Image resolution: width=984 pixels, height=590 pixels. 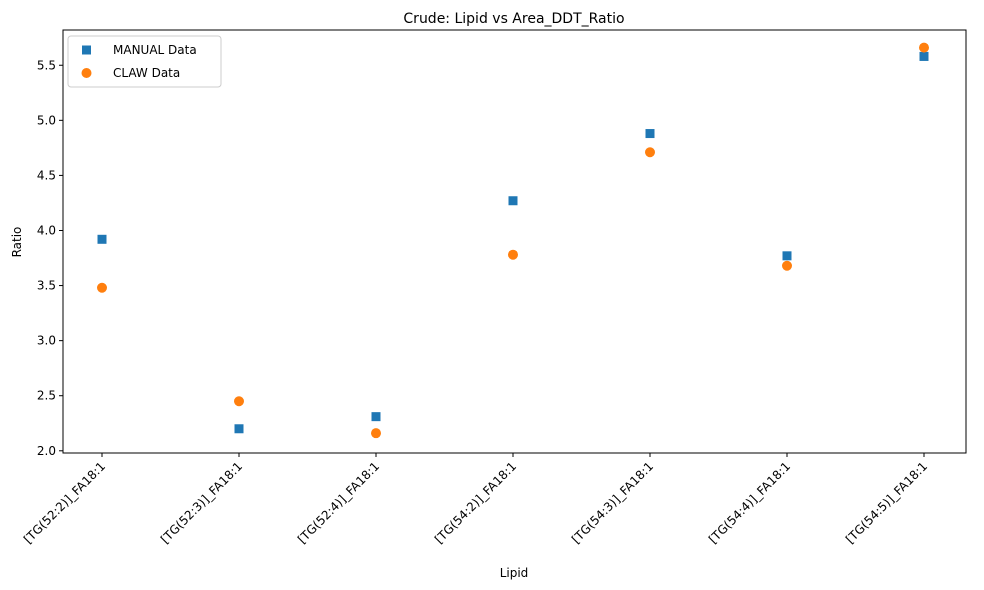 I want to click on y-tick-label: 3.0, so click(x=46, y=341).